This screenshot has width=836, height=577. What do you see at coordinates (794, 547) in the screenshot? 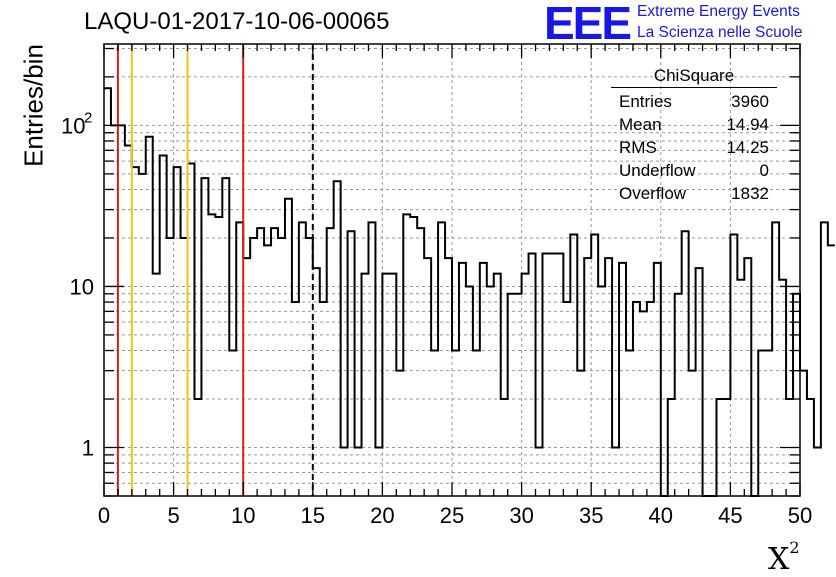
I see `x-axis-label-sup: 2` at bounding box center [794, 547].